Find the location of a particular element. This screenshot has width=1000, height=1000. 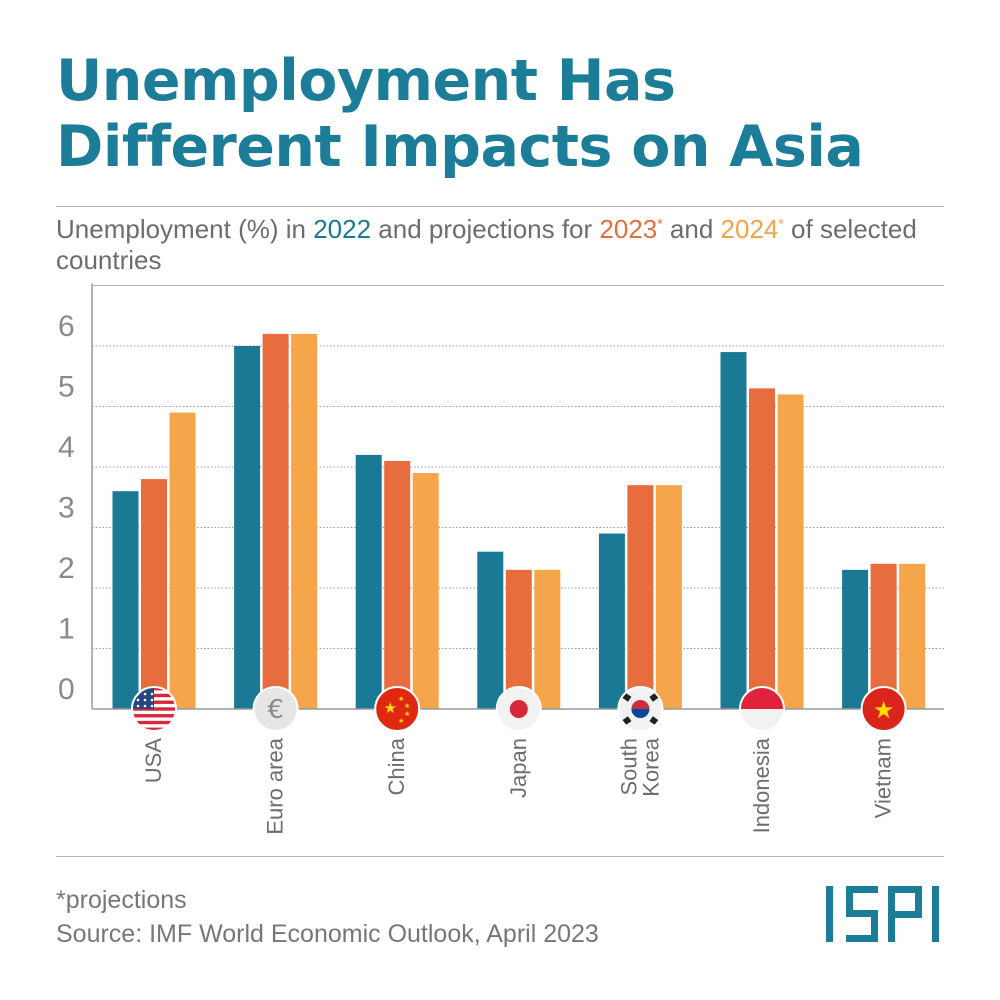

title-line-2: Different Impacts on Asia is located at coordinates (460, 147).